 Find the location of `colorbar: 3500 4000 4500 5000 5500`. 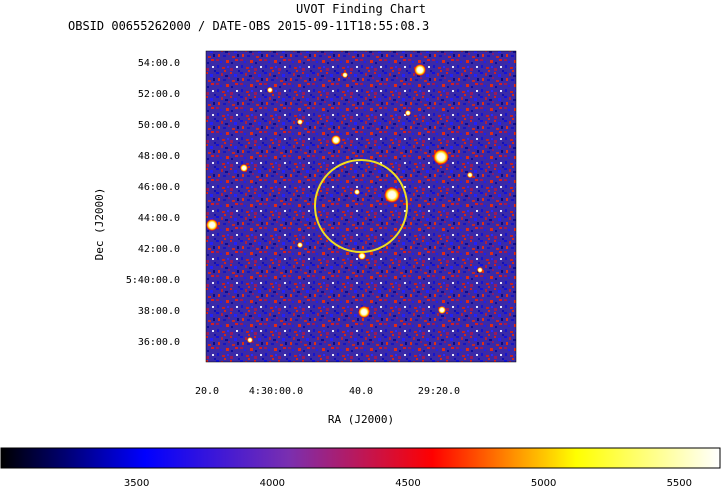

colorbar: 3500 4000 4500 5000 5500 is located at coordinates (361, 468).